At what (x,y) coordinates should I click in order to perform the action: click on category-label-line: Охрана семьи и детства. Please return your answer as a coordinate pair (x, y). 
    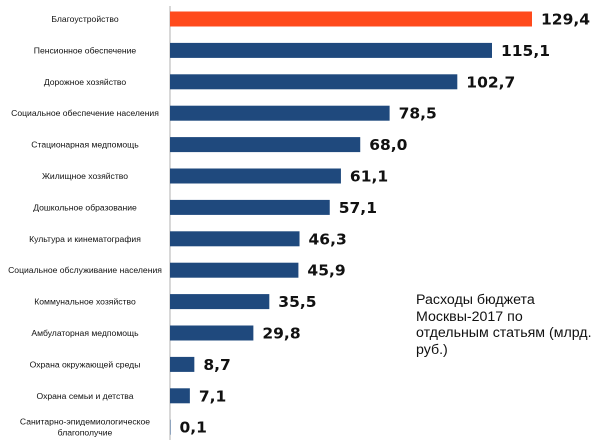
    Looking at the image, I should click on (84, 396).